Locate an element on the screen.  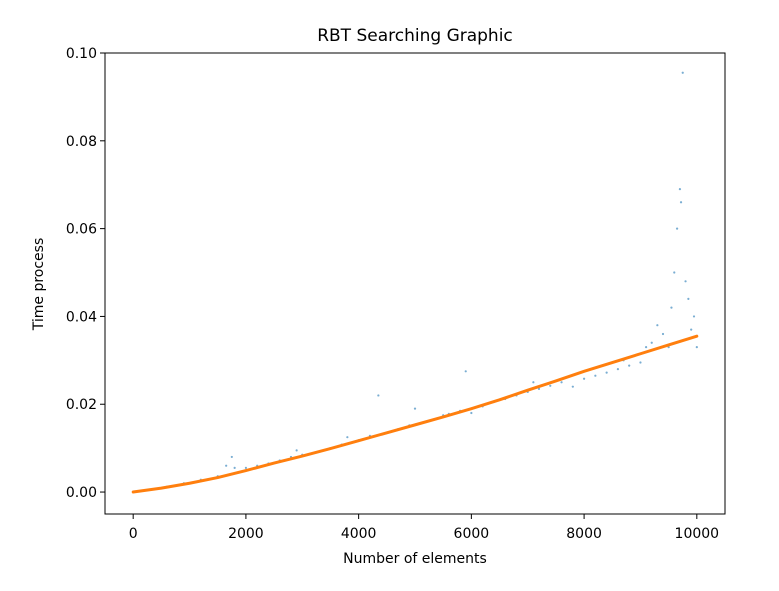
chart-title: RBT Searching Graphic is located at coordinates (415, 36).